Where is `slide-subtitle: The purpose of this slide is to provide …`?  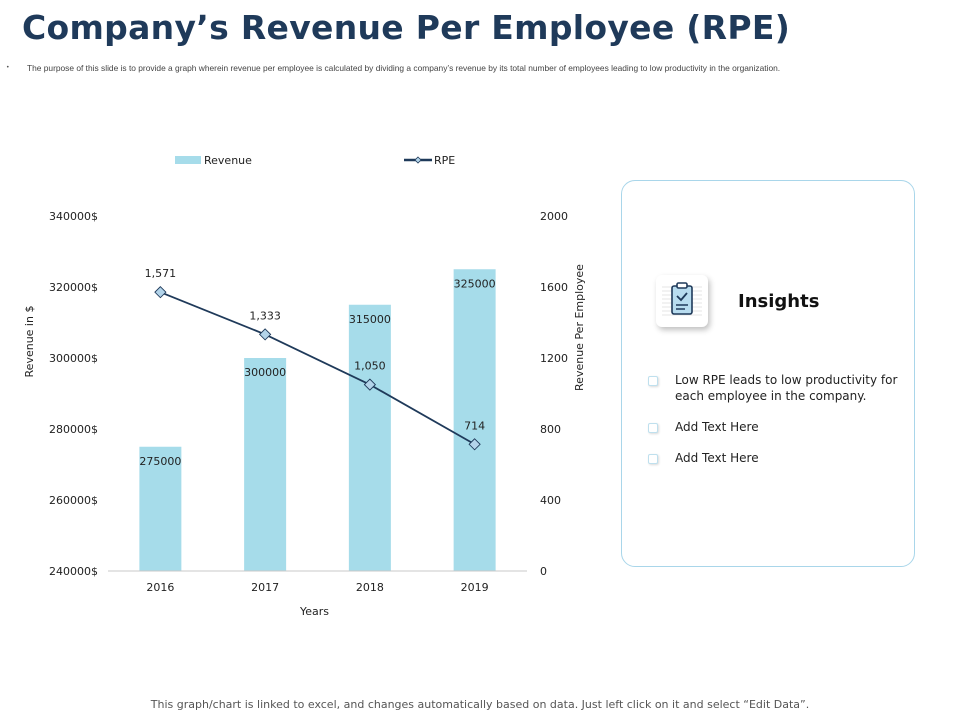
slide-subtitle: The purpose of this slide is to provide … is located at coordinates (404, 68).